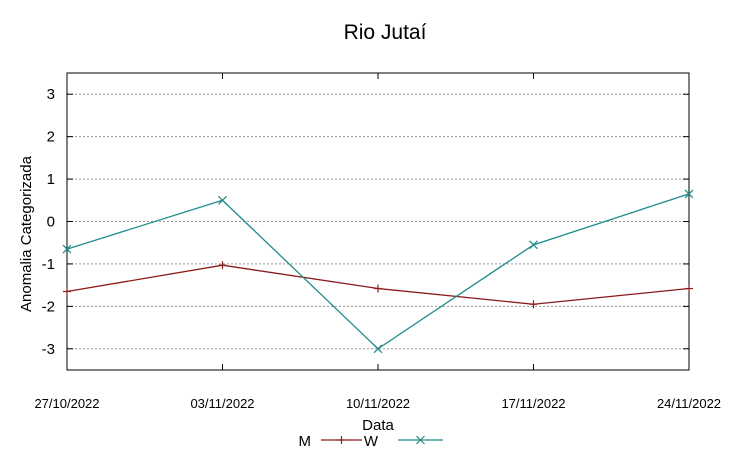 Image resolution: width=753 pixels, height=459 pixels. What do you see at coordinates (689, 403) in the screenshot?
I see `x-tick-label: 24/11/2022` at bounding box center [689, 403].